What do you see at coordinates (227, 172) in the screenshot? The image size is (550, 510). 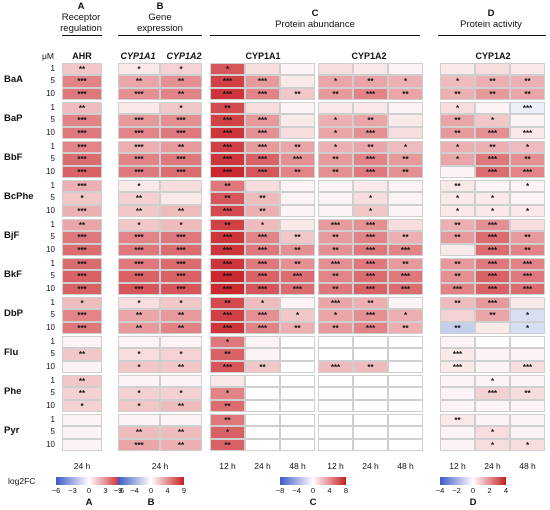 I see `heatmap-cell-bbf-c_cyp1a1_12h: ***` at bounding box center [227, 172].